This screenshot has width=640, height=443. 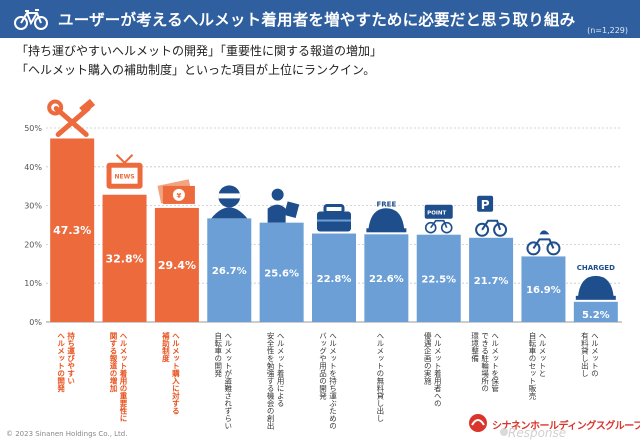 I want to click on bar-value-label: 47.3%, so click(x=72, y=230).